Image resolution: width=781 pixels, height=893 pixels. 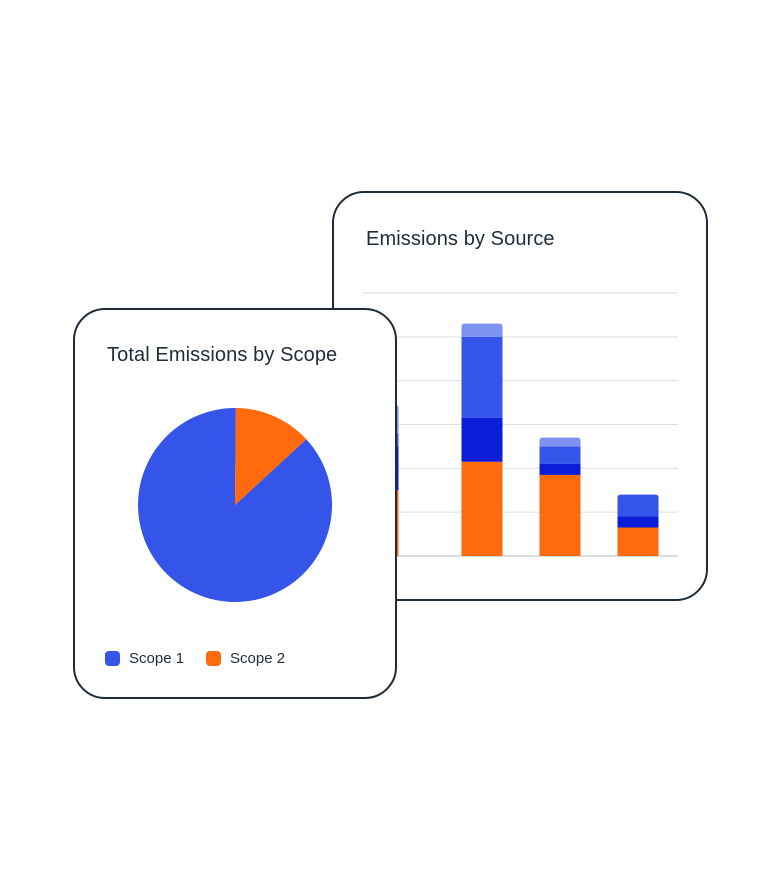 I want to click on emissions-by-source-title: Emissions by Source, so click(x=460, y=239).